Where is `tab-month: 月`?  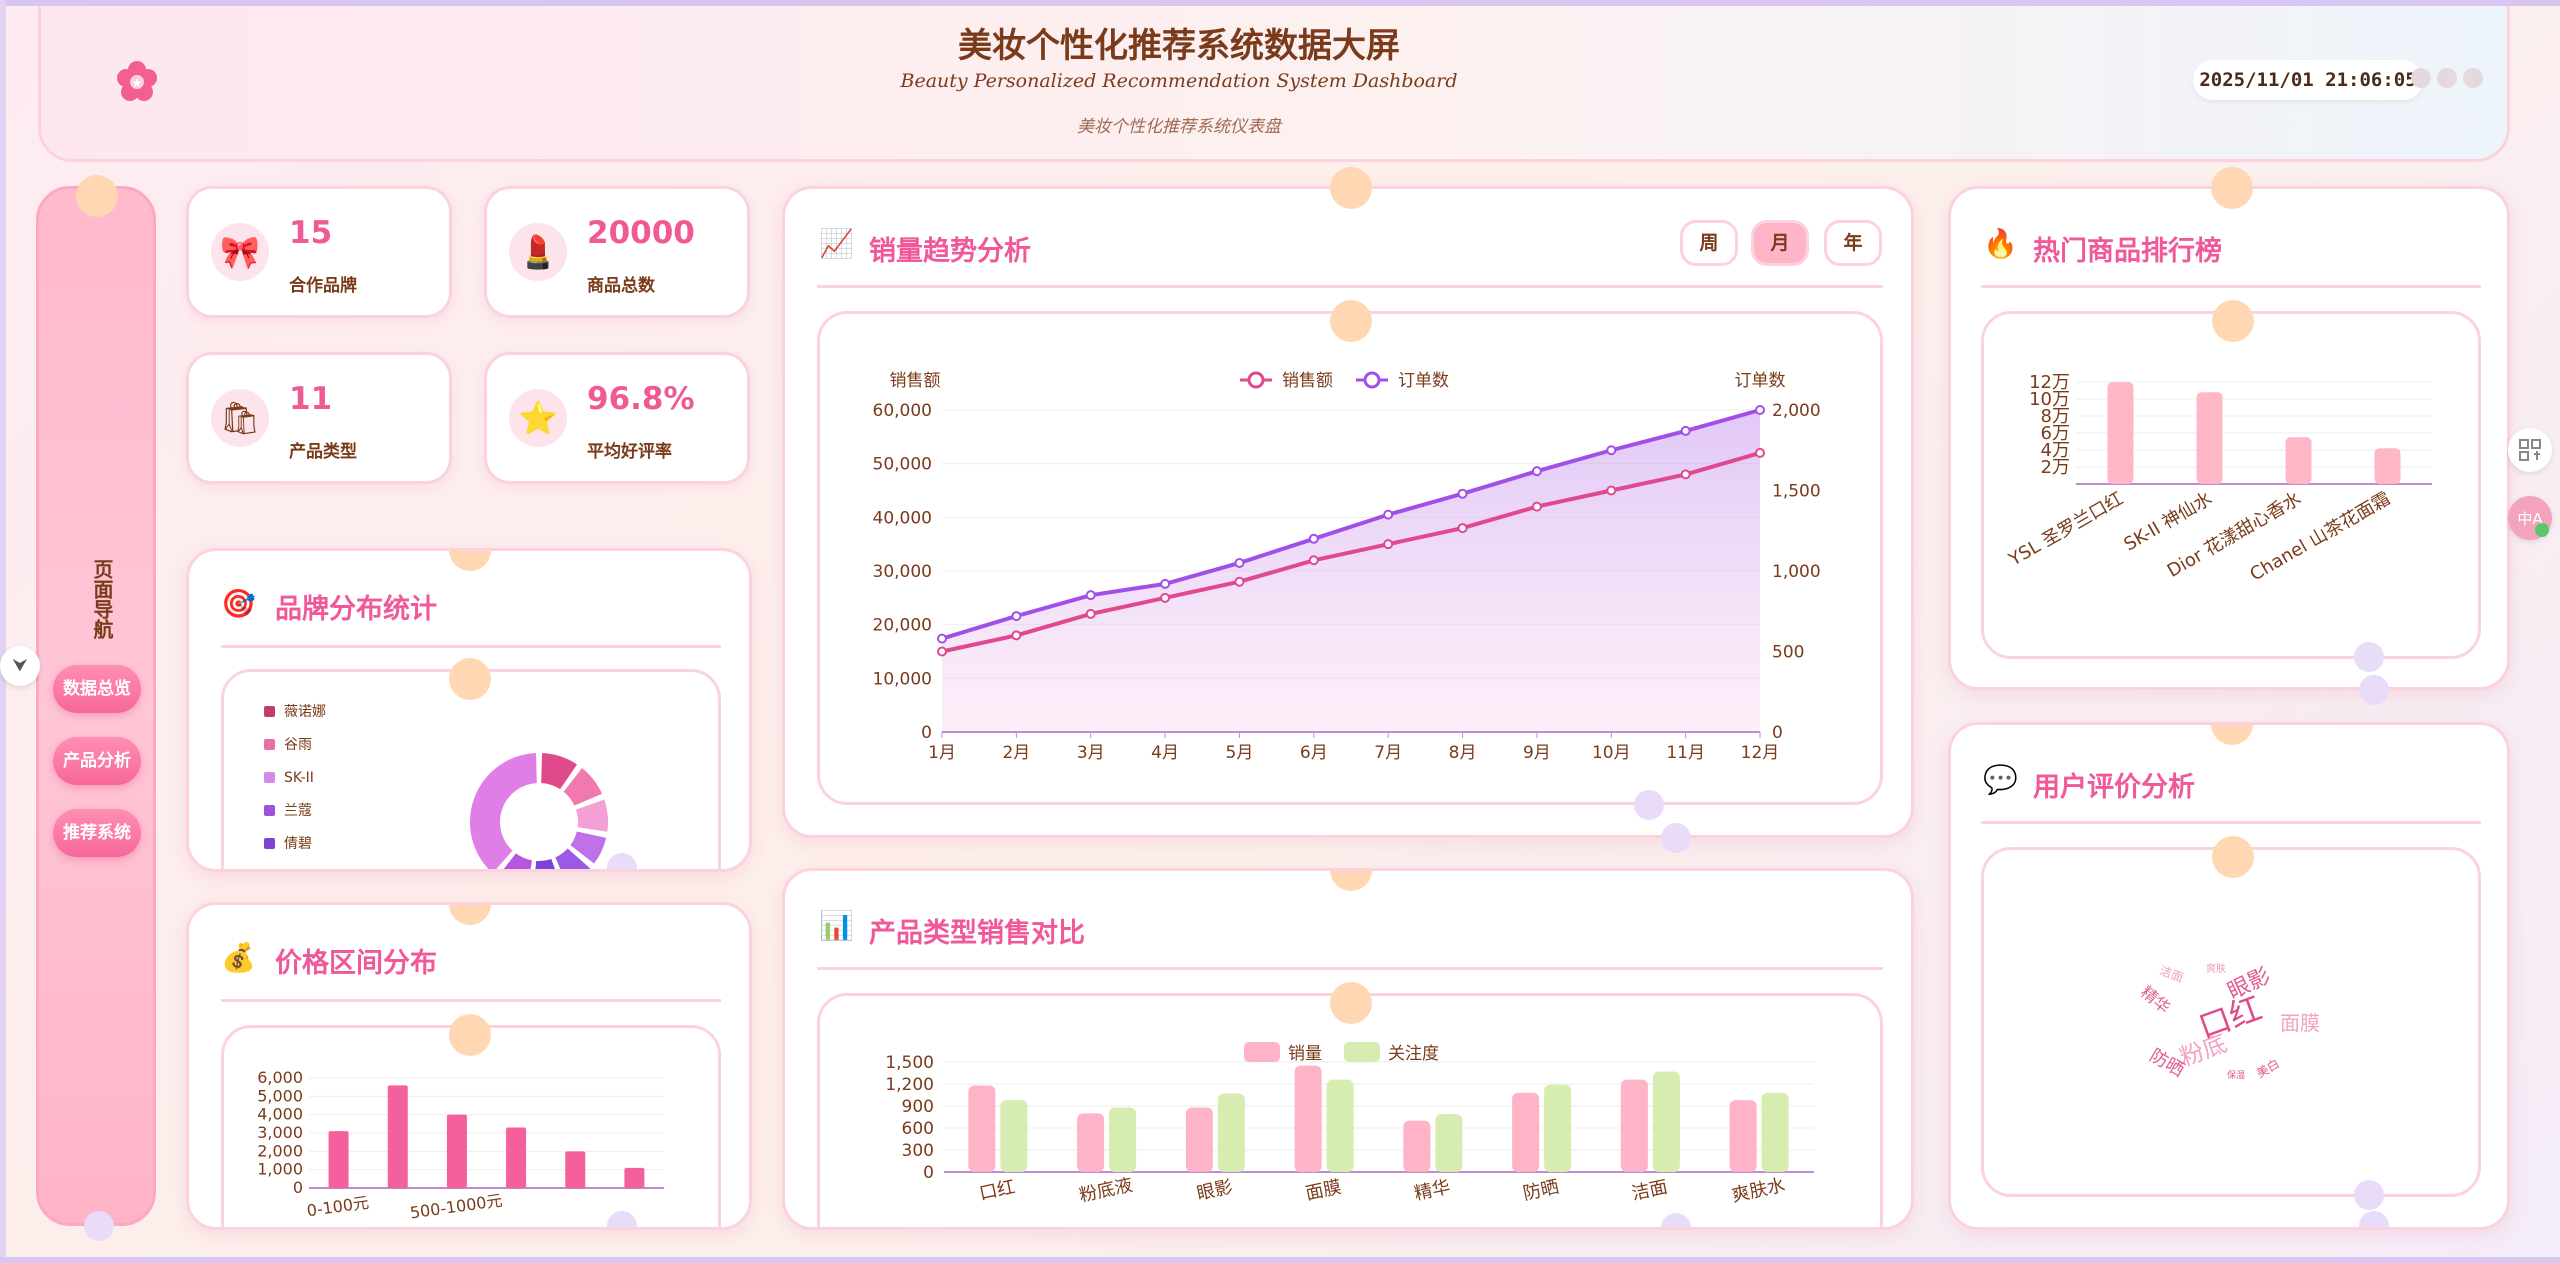
tab-month: 月 is located at coordinates (1780, 243).